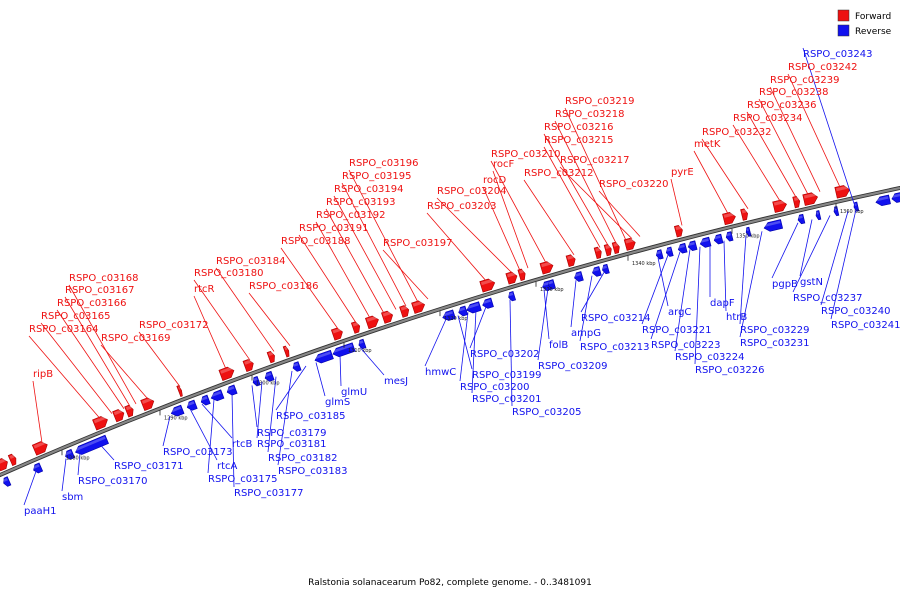 The image size is (900, 600). What do you see at coordinates (174, 325) in the screenshot?
I see `forward-gene-label: RSPO_c03172` at bounding box center [174, 325].